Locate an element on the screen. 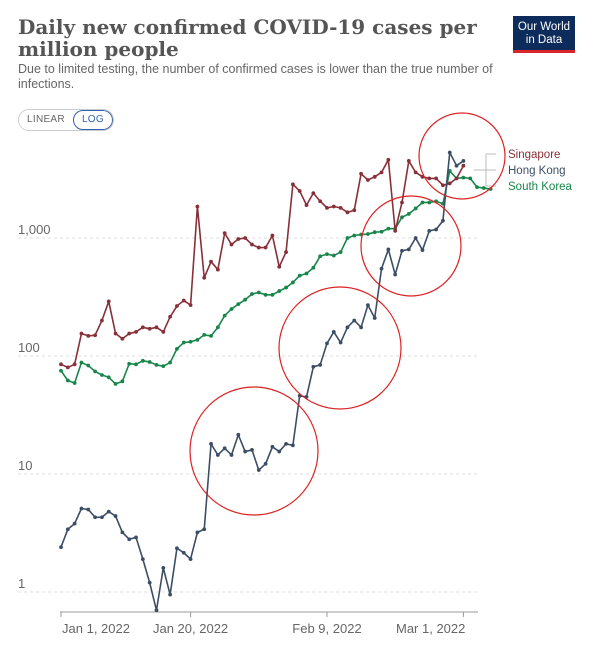 This screenshot has height=645, width=595. legend-label-singapore: Singapore is located at coordinates (534, 155).